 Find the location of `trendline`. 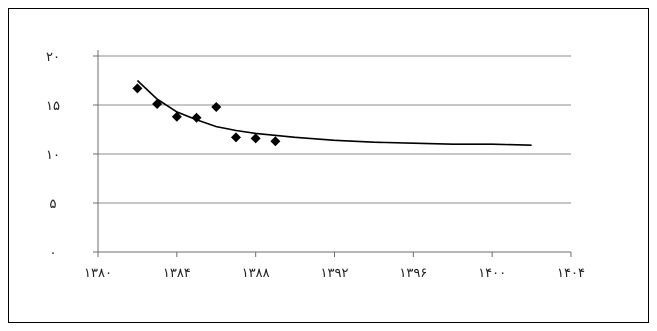

trendline is located at coordinates (334, 112).